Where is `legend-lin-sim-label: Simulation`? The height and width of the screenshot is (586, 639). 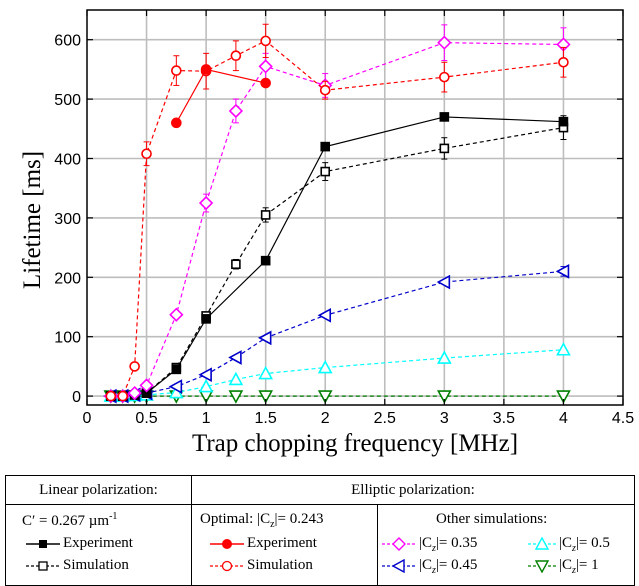
legend-lin-sim-label: Simulation is located at coordinates (96, 565).